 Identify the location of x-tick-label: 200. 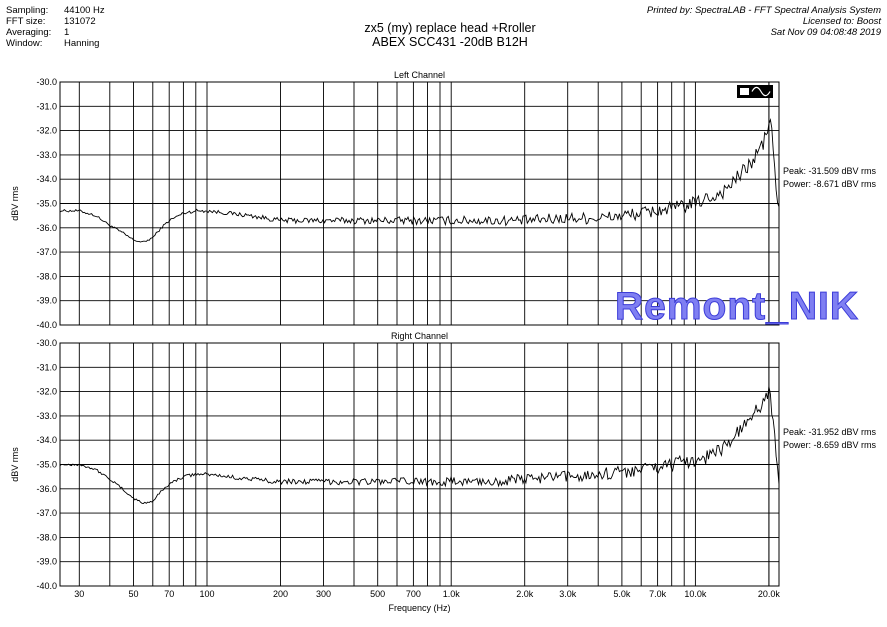
(280, 594).